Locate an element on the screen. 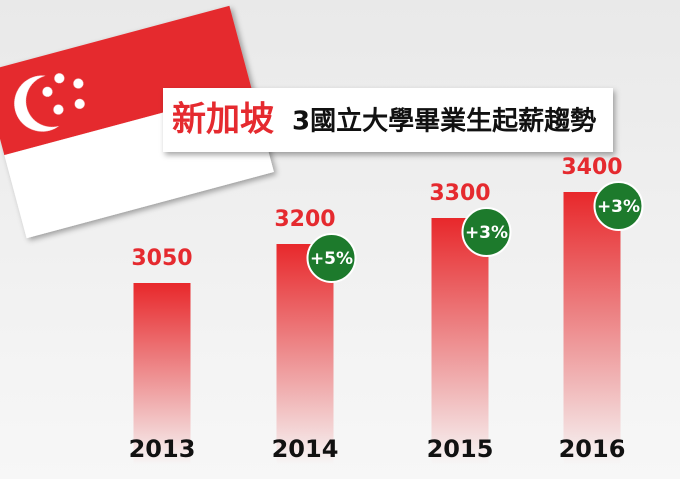  value-label: 3400 is located at coordinates (591, 167).